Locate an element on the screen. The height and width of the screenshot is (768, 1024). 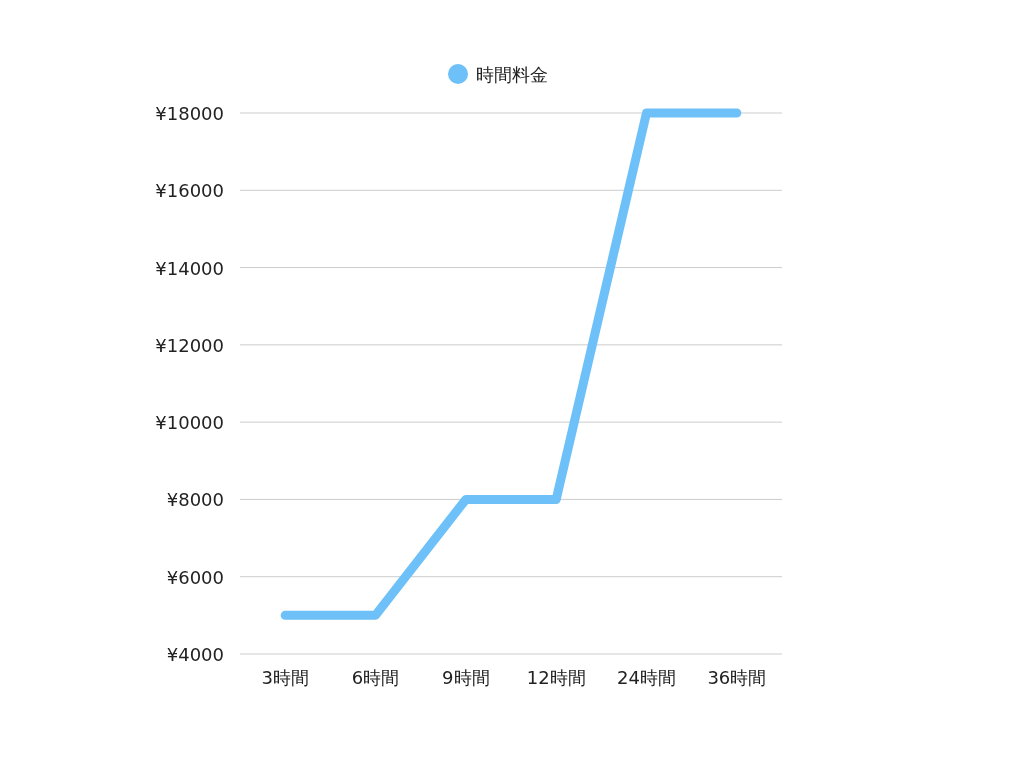
y-tick-label: ¥4000 is located at coordinates (195, 654).